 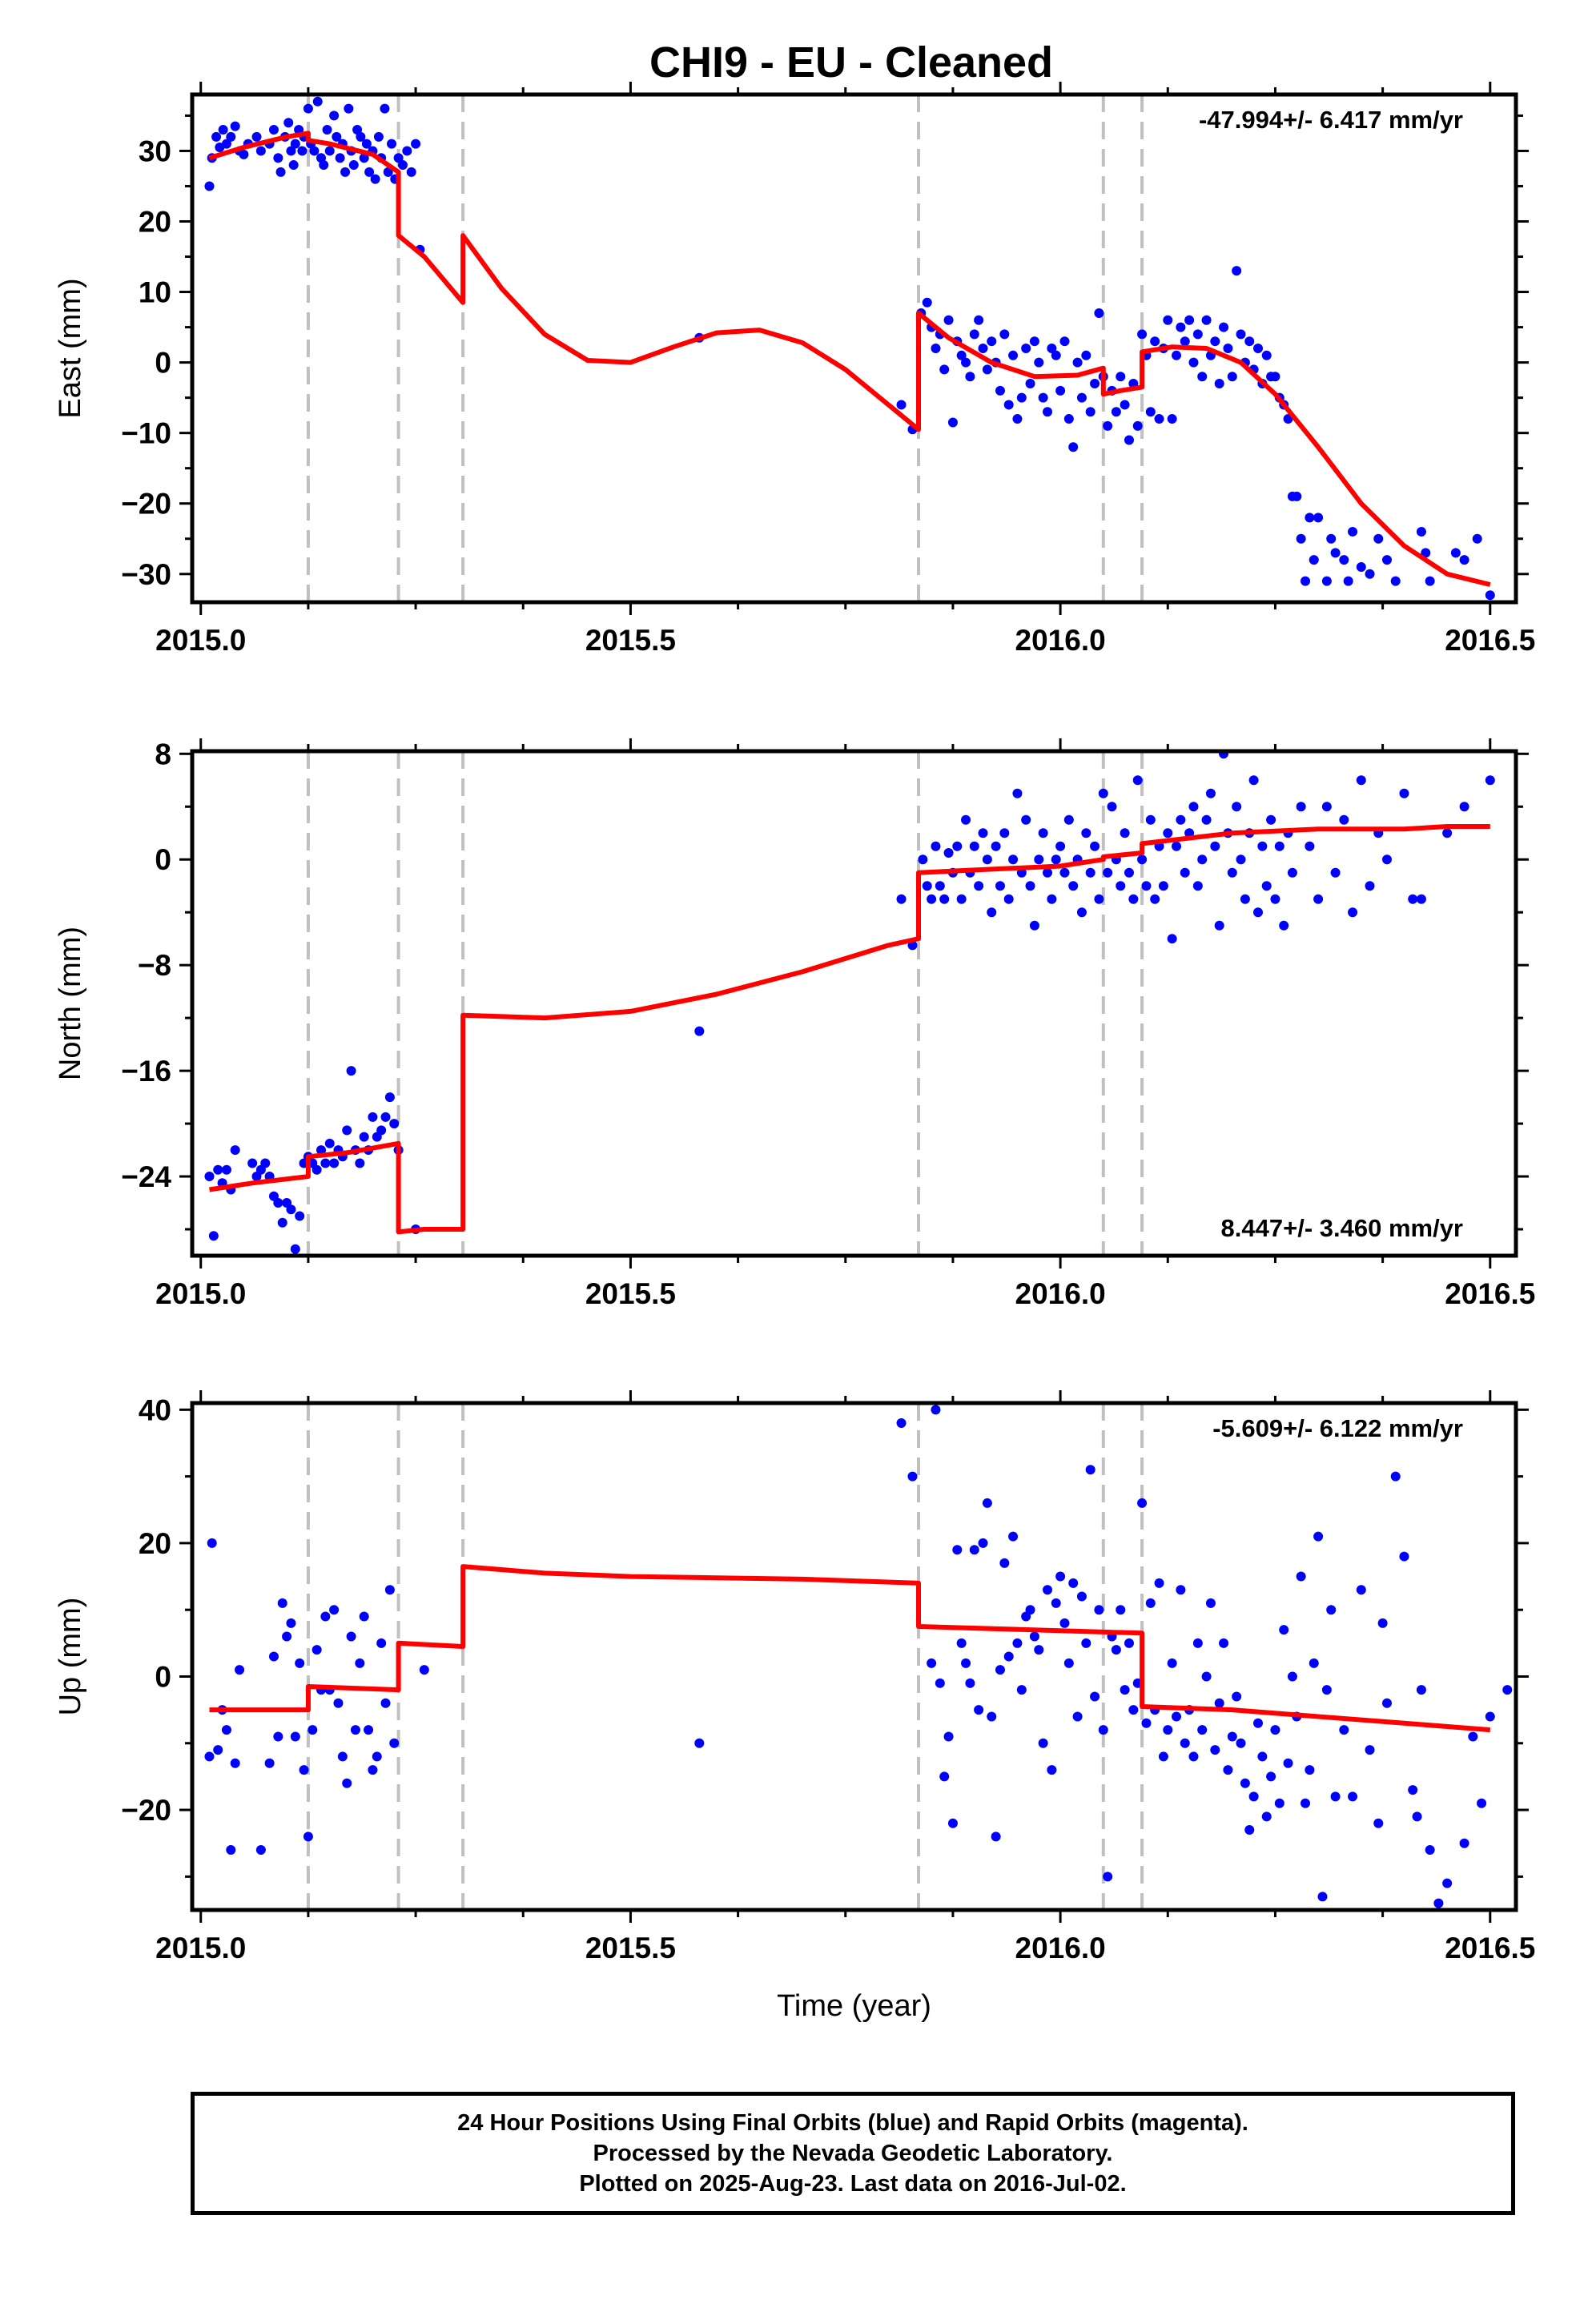 I want to click on y-axis-label: North (mm), so click(x=70, y=1003).